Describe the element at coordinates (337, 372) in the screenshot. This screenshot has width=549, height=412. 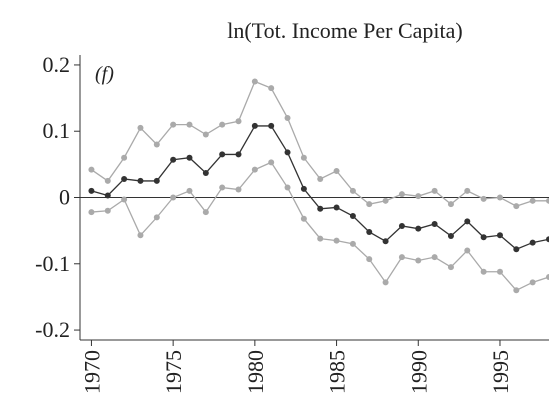
I see `x-tick-label: 1985` at that location.